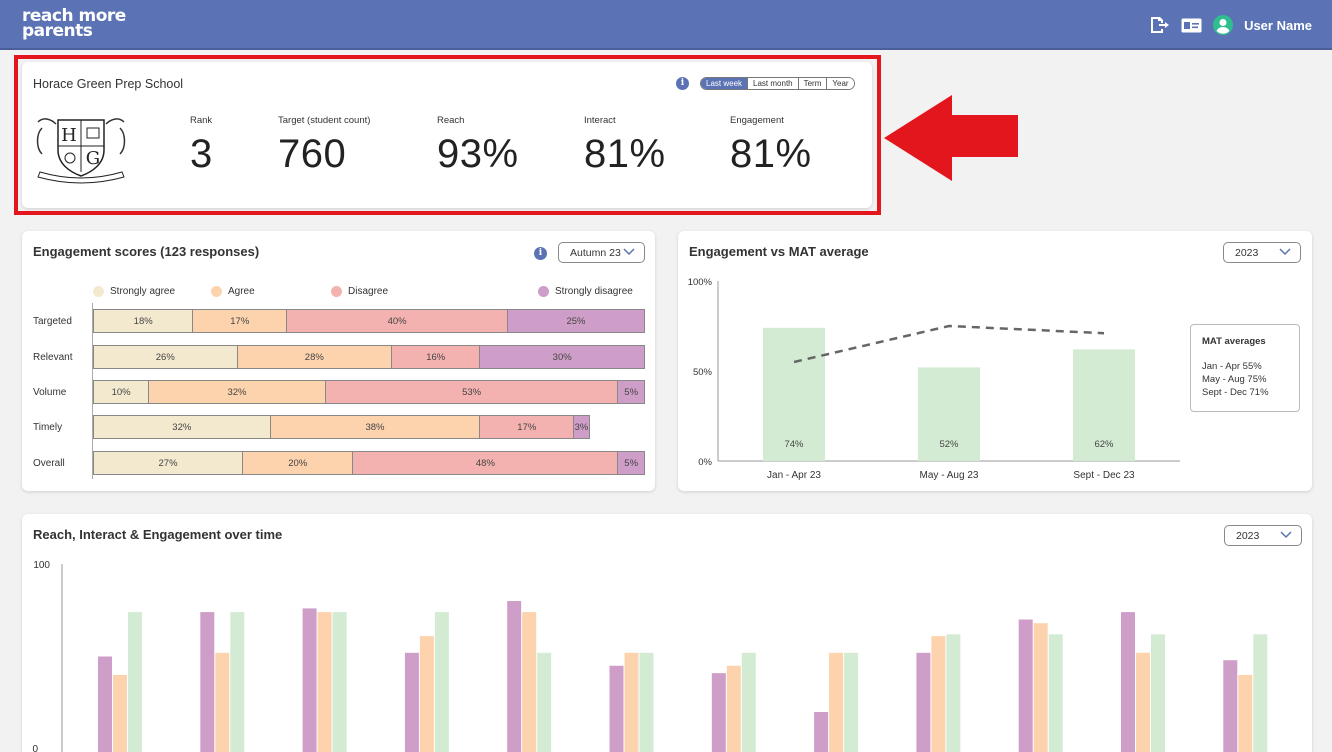 Image resolution: width=1332 pixels, height=752 pixels. What do you see at coordinates (600, 120) in the screenshot?
I see `stat-label: Interact` at bounding box center [600, 120].